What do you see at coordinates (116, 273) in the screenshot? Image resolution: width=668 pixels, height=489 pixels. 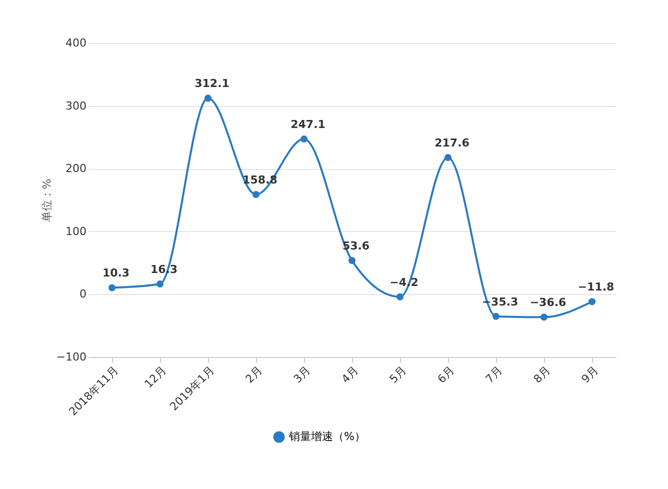 I see `data-label: 10.3` at bounding box center [116, 273].